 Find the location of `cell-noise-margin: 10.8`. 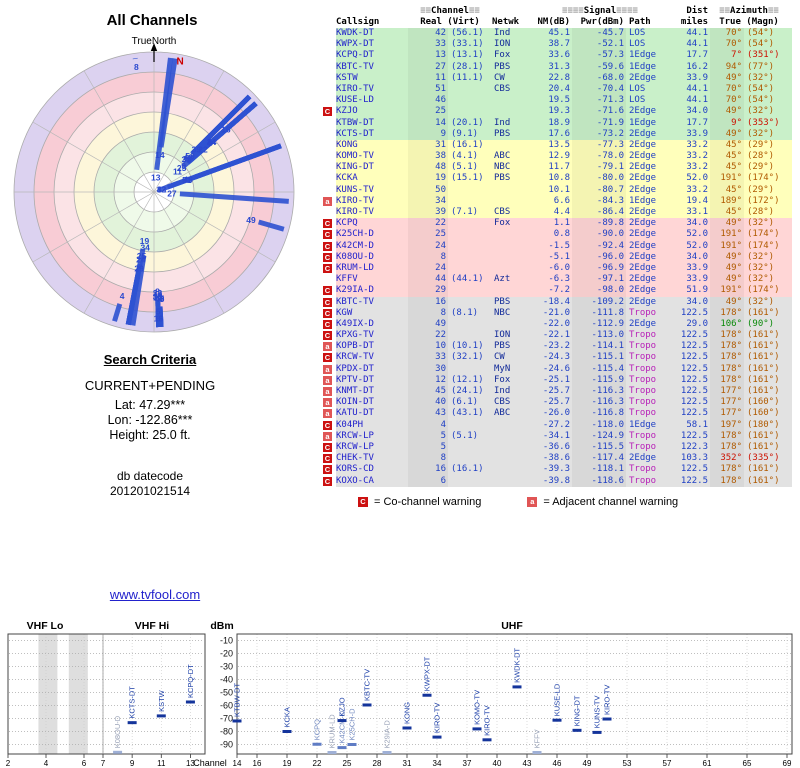

cell-noise-margin: 10.8 is located at coordinates (559, 178).